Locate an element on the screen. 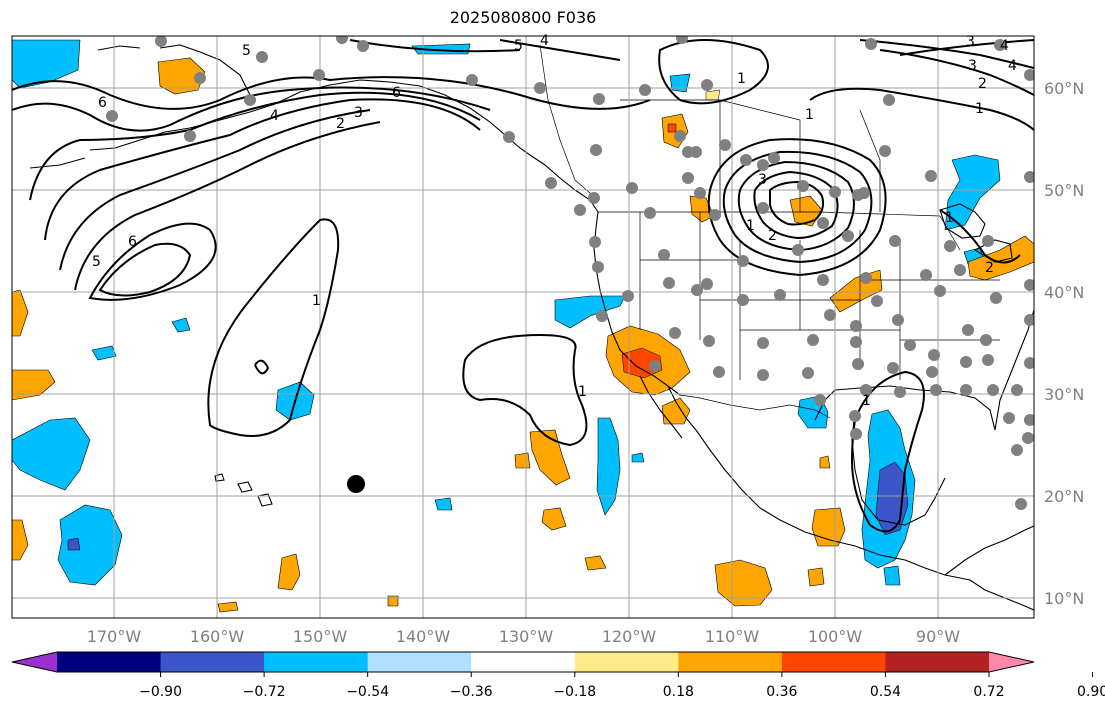 This screenshot has width=1105, height=712. lon-label: 130°W is located at coordinates (526, 636).